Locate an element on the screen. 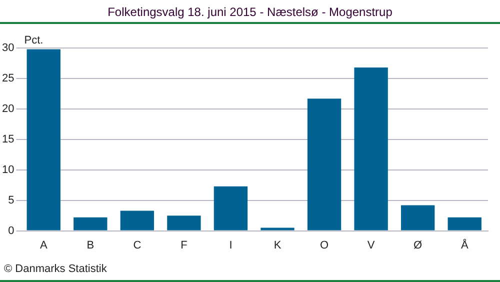 The height and width of the screenshot is (282, 500). x-tick-label: Ø is located at coordinates (418, 245).